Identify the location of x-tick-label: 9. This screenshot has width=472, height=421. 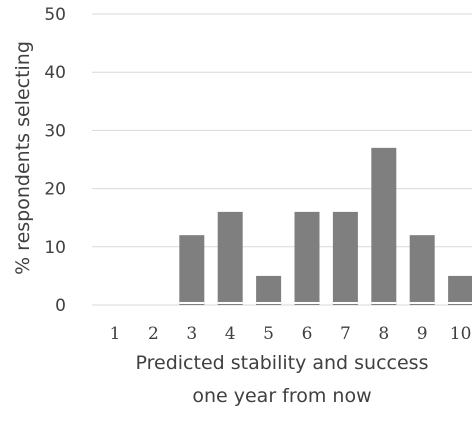
(422, 334).